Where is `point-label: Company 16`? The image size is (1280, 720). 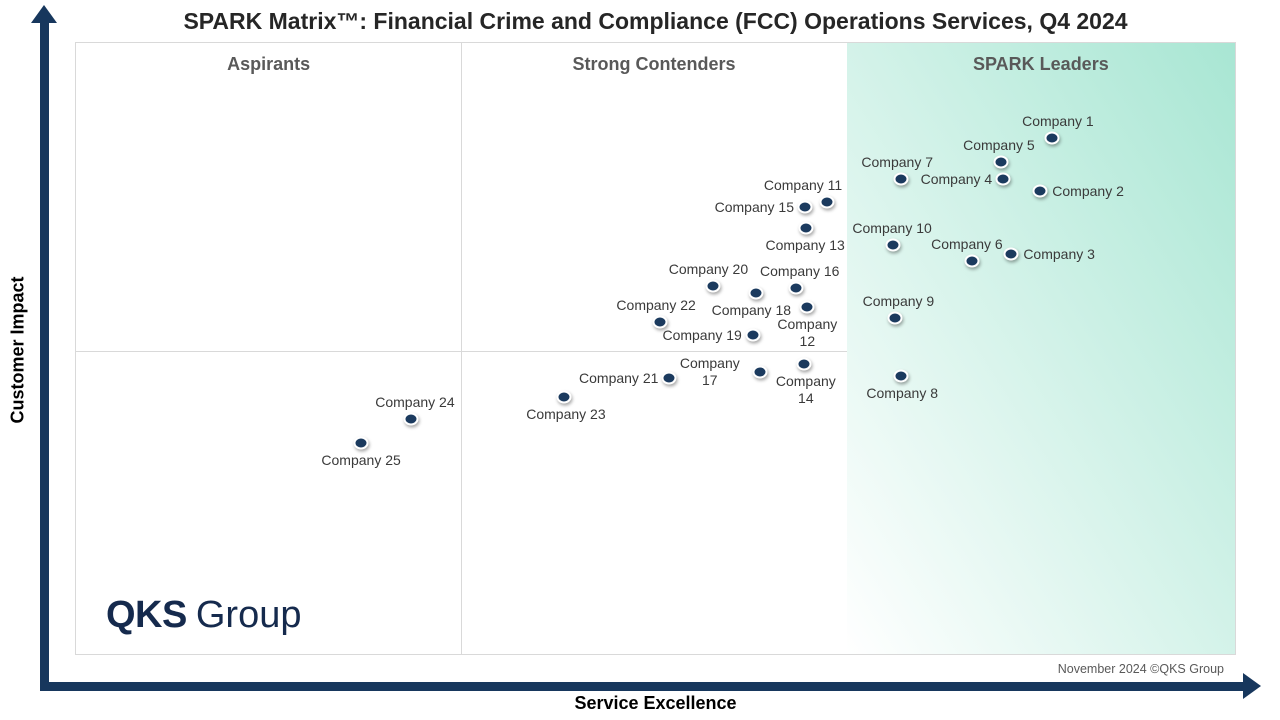 point-label: Company 16 is located at coordinates (800, 271).